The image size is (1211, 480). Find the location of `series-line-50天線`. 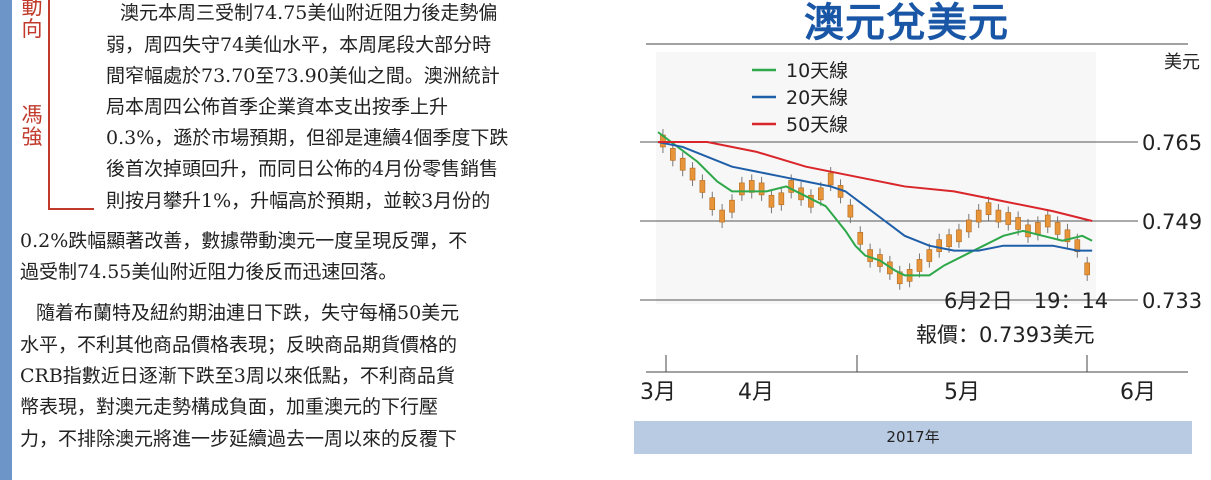

series-line-50天線 is located at coordinates (875, 181).